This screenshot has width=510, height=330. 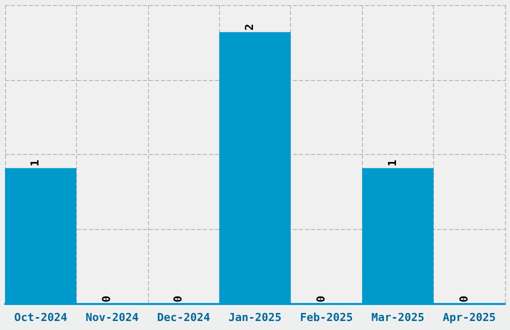 I want to click on data-label: 2, so click(x=249, y=27).